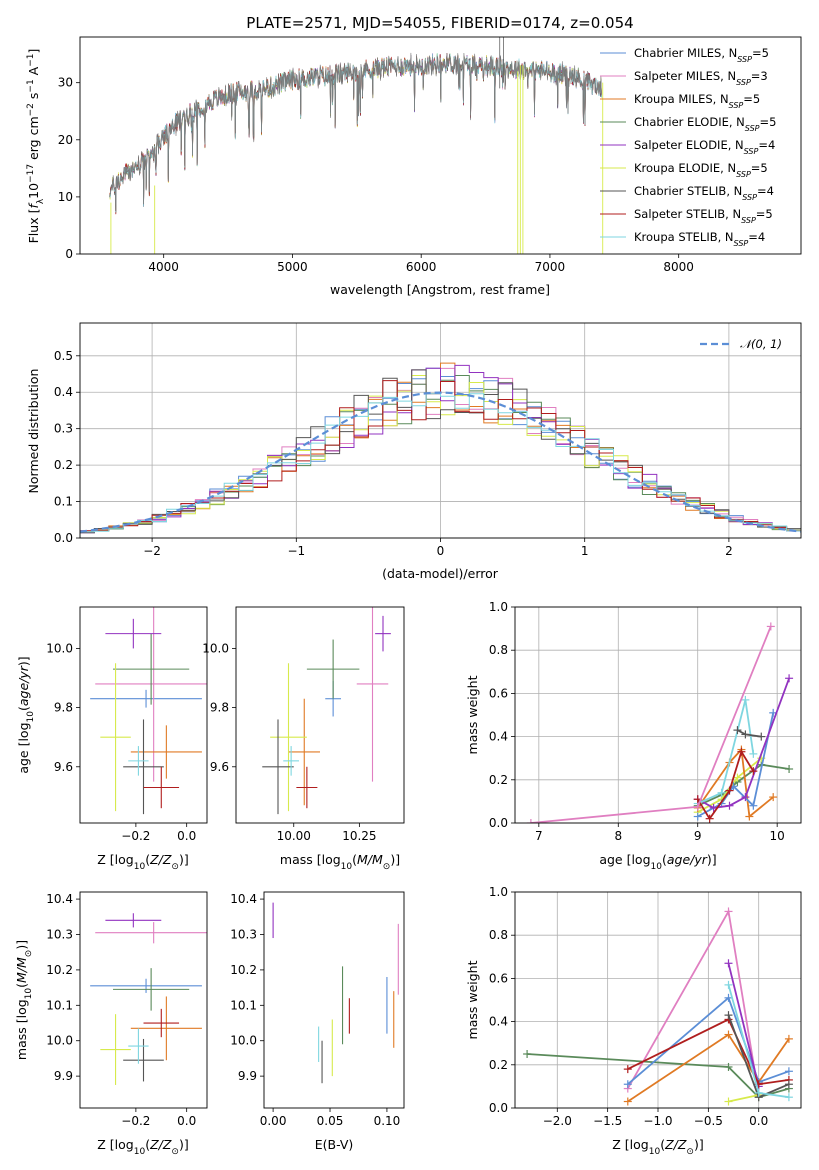  I want to click on x-tick-label: 0.0, so click(758, 1121).